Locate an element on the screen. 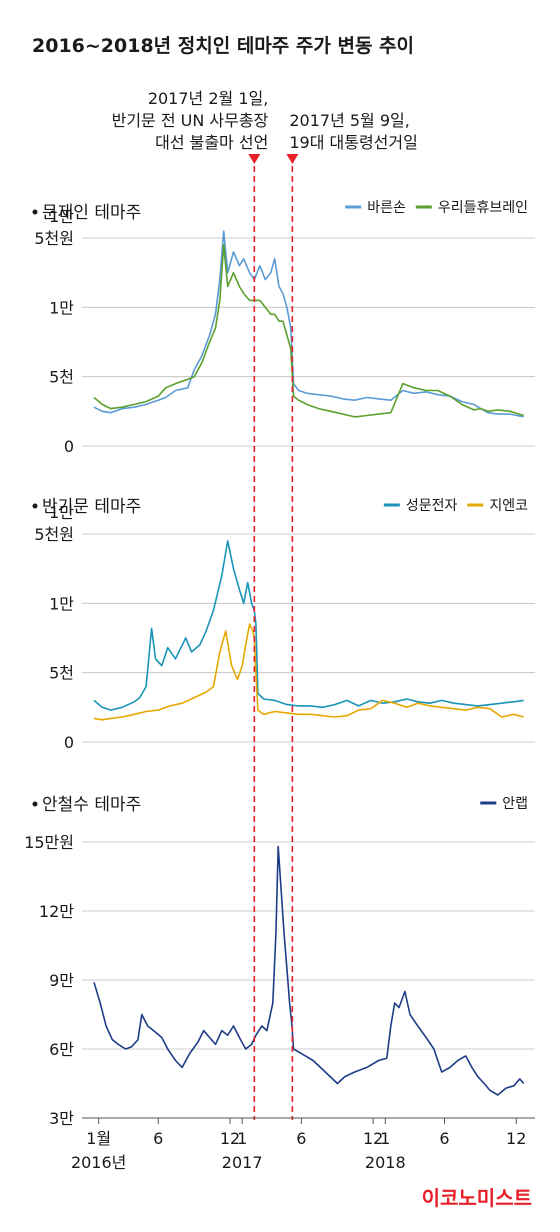 The image size is (560, 1232). event-lines is located at coordinates (273, 637).